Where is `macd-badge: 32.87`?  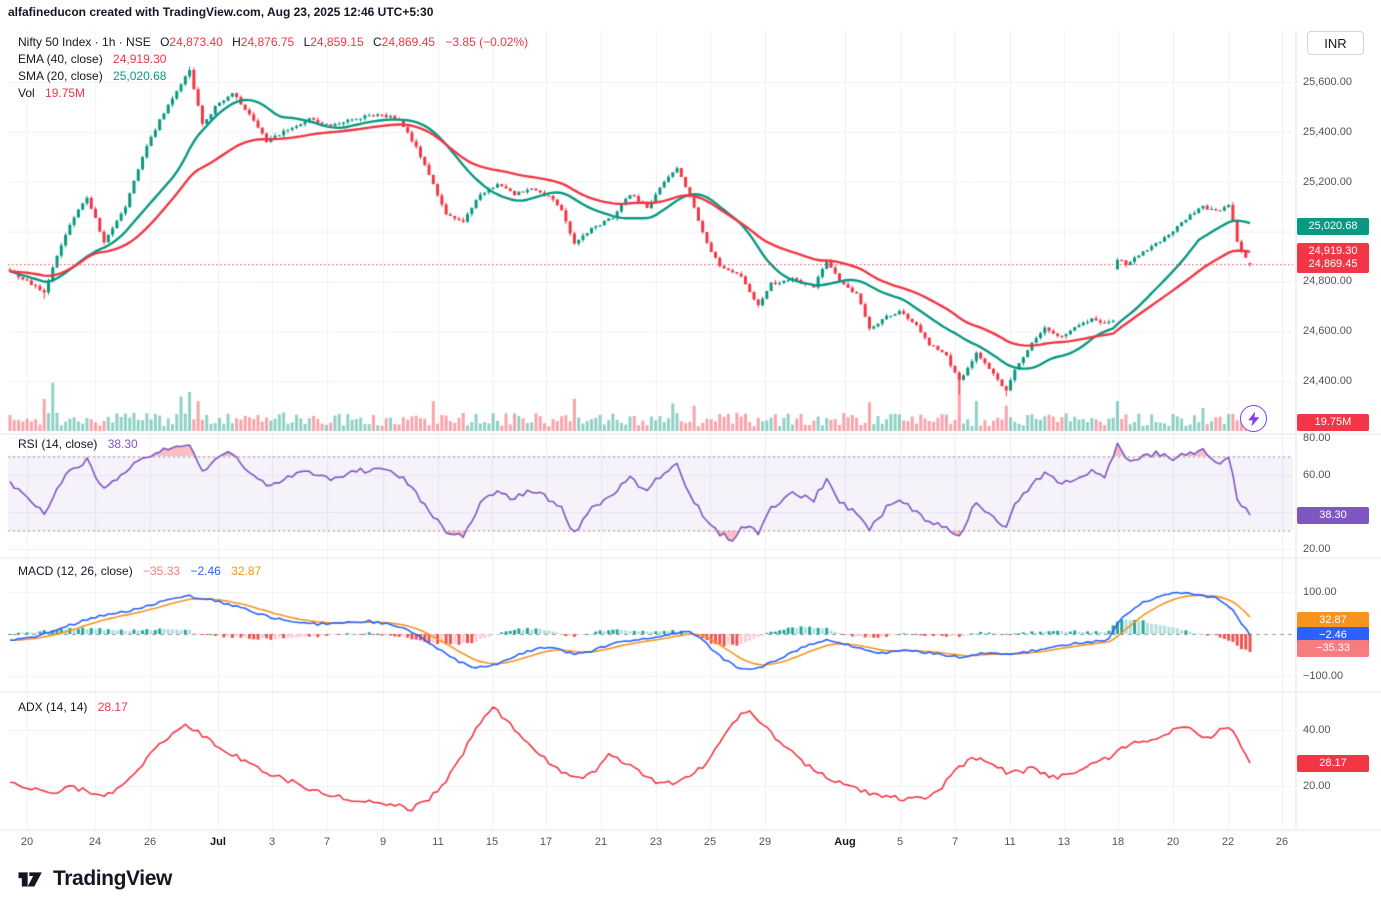
macd-badge: 32.87 is located at coordinates (1333, 620).